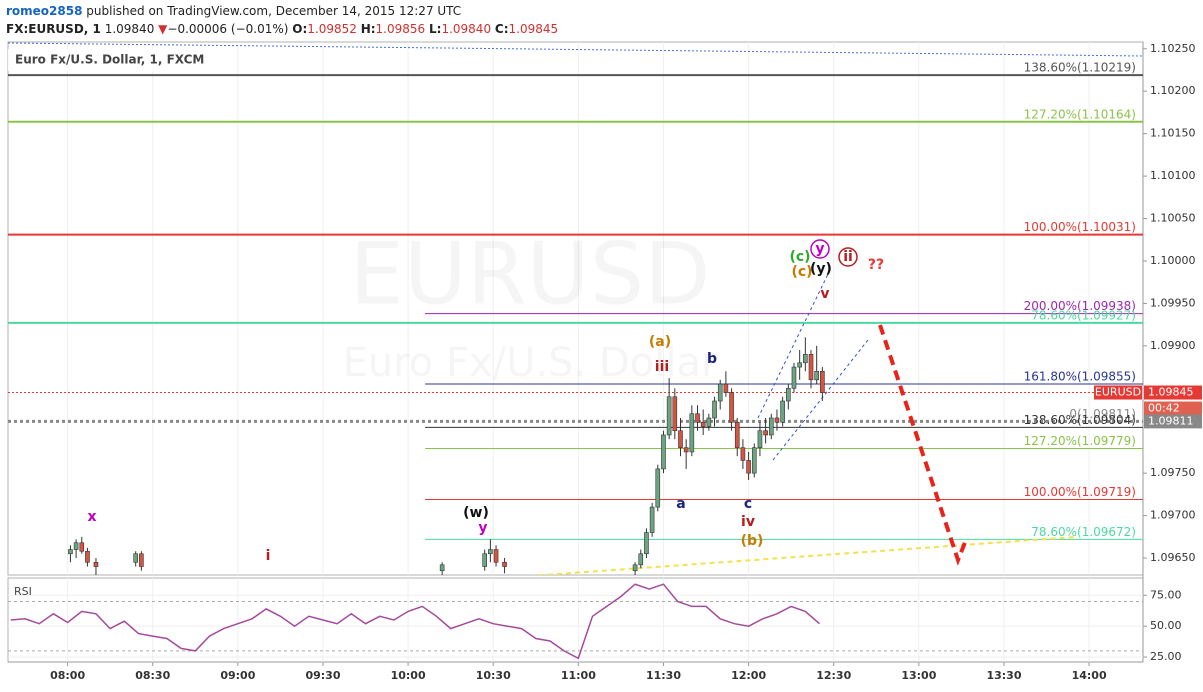 Image resolution: width=1203 pixels, height=692 pixels. I want to click on price-tag-label: 1.09845, so click(1171, 392).